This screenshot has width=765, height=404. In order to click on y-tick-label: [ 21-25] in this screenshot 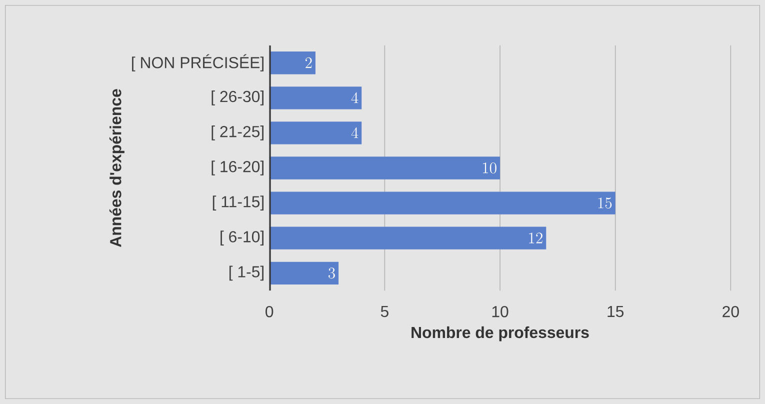, I will do `click(238, 133)`.